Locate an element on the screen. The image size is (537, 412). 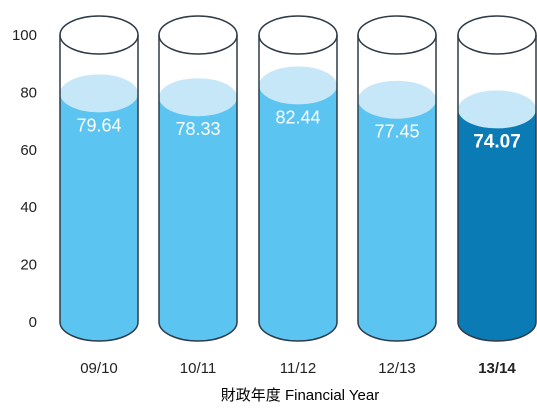
x-axis-label: 財政年度 Financial Year is located at coordinates (300, 395).